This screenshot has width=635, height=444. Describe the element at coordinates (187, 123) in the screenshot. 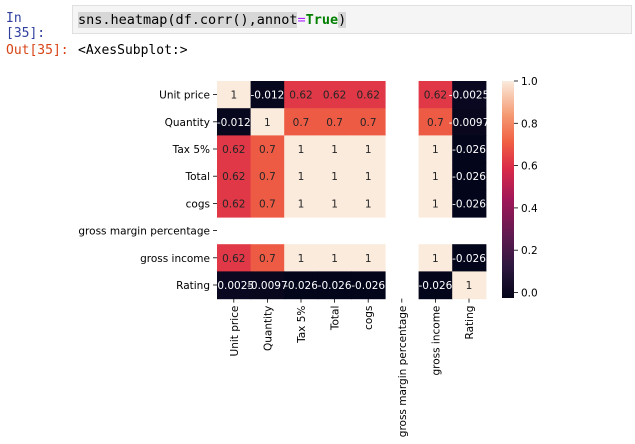

I see `y-tick-label: Quantity` at that location.